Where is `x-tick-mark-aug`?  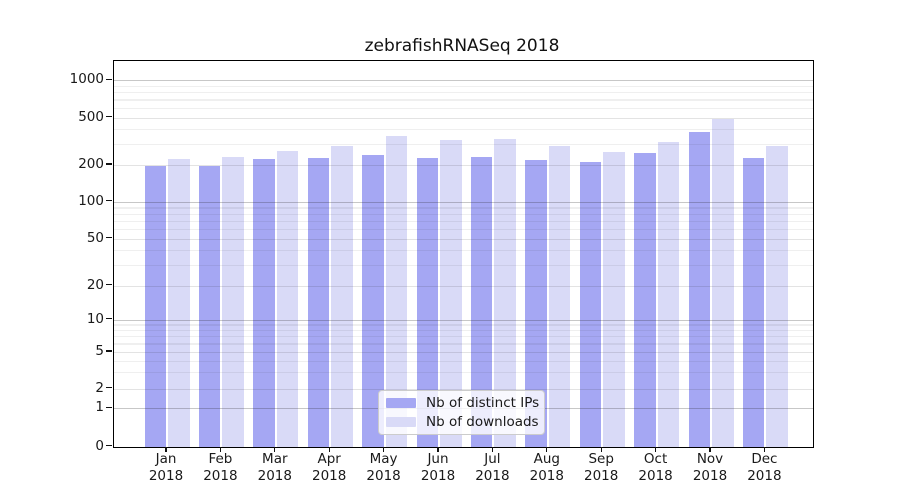 x-tick-mark-aug is located at coordinates (547, 449).